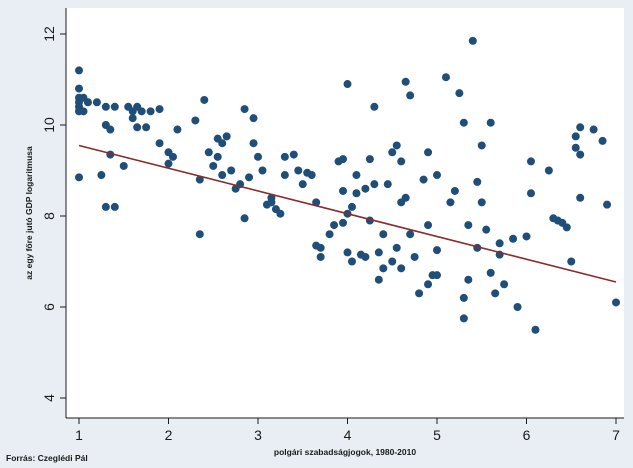 The width and height of the screenshot is (633, 468). I want to click on x-tick-label: 7, so click(616, 435).